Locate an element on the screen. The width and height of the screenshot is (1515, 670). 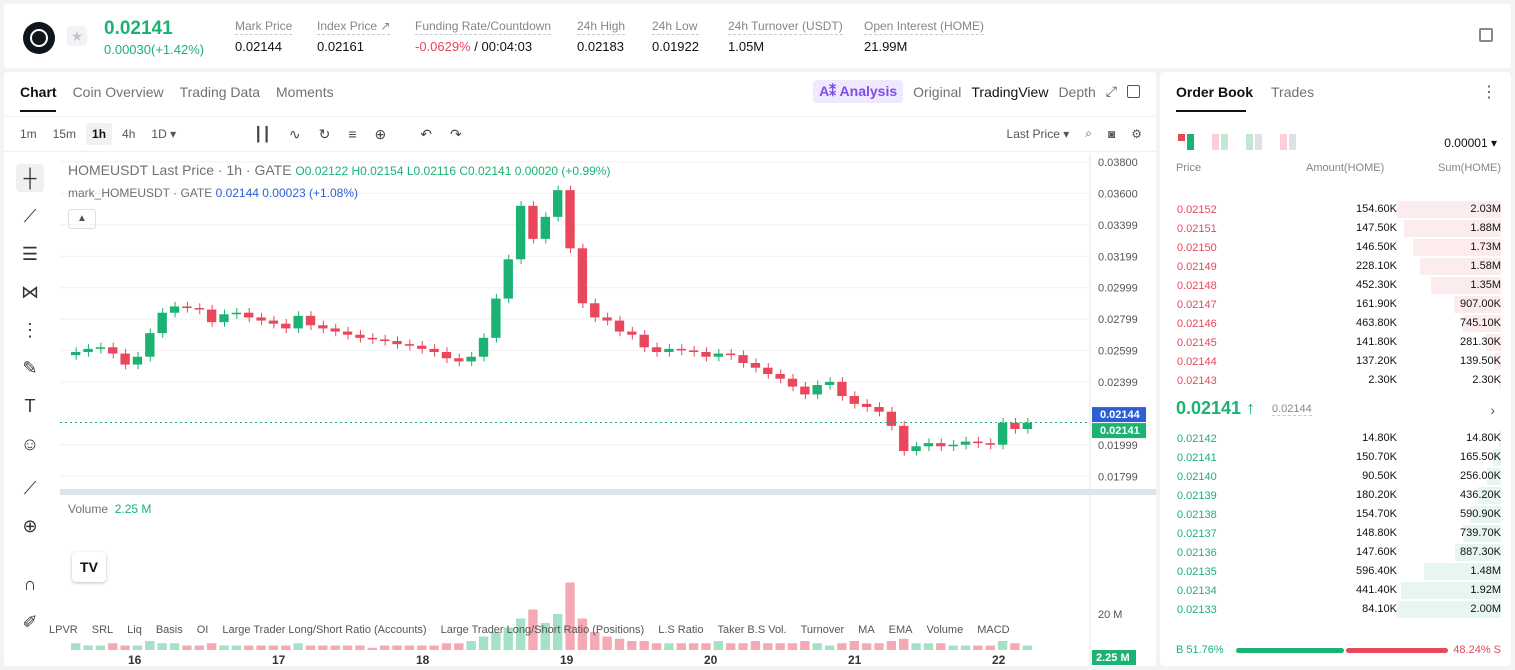
ask-row: 0.02148 452.30K 1.35M is located at coordinates (1335, 285).